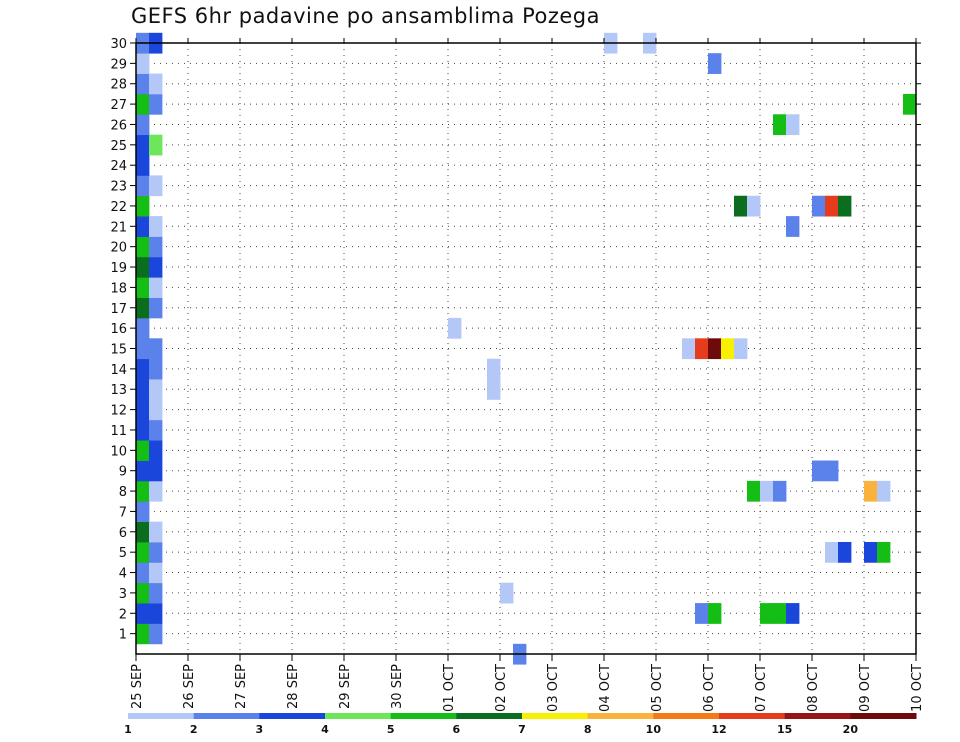 This screenshot has height=742, width=960. I want to click on y-tick-label: 7, so click(123, 512).